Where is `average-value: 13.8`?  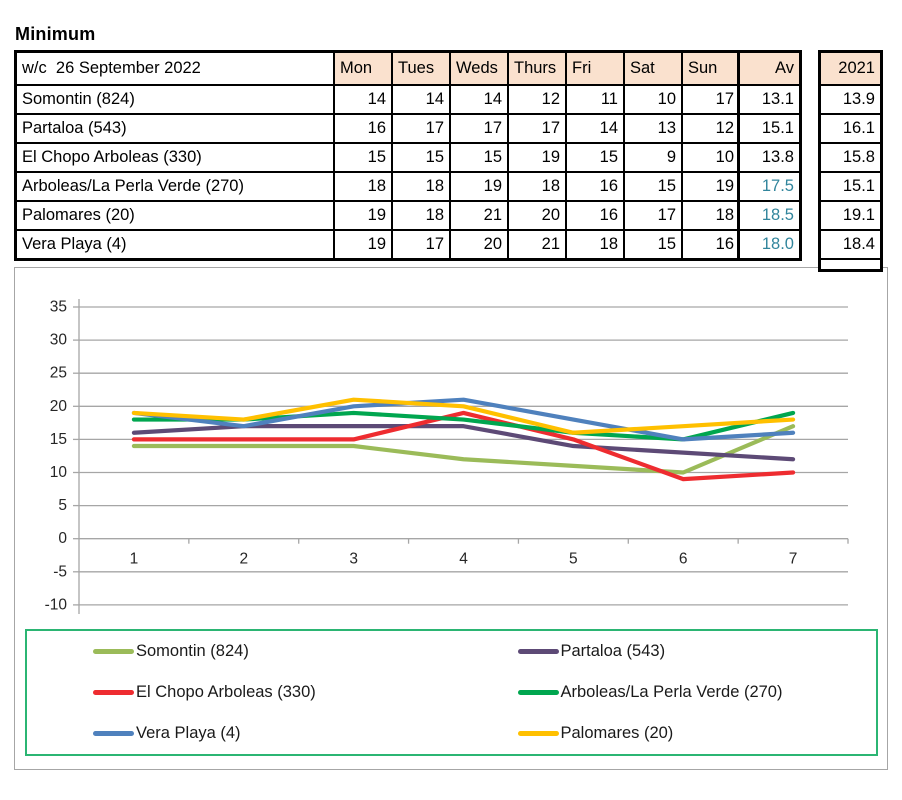 average-value: 13.8 is located at coordinates (769, 157).